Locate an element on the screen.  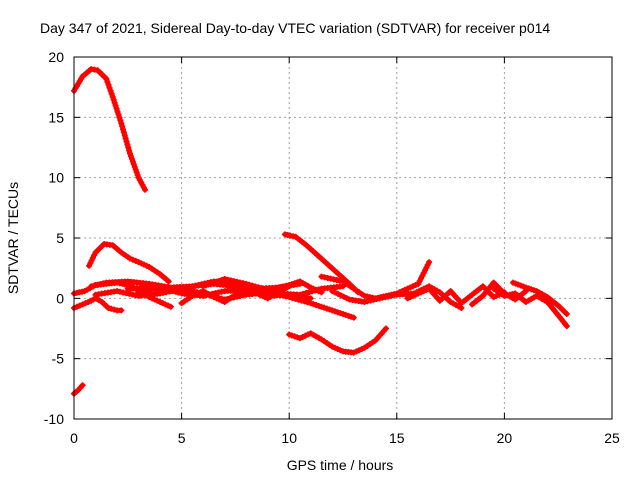
y-axis-label: SDTVAR / TECUs is located at coordinates (13, 238).